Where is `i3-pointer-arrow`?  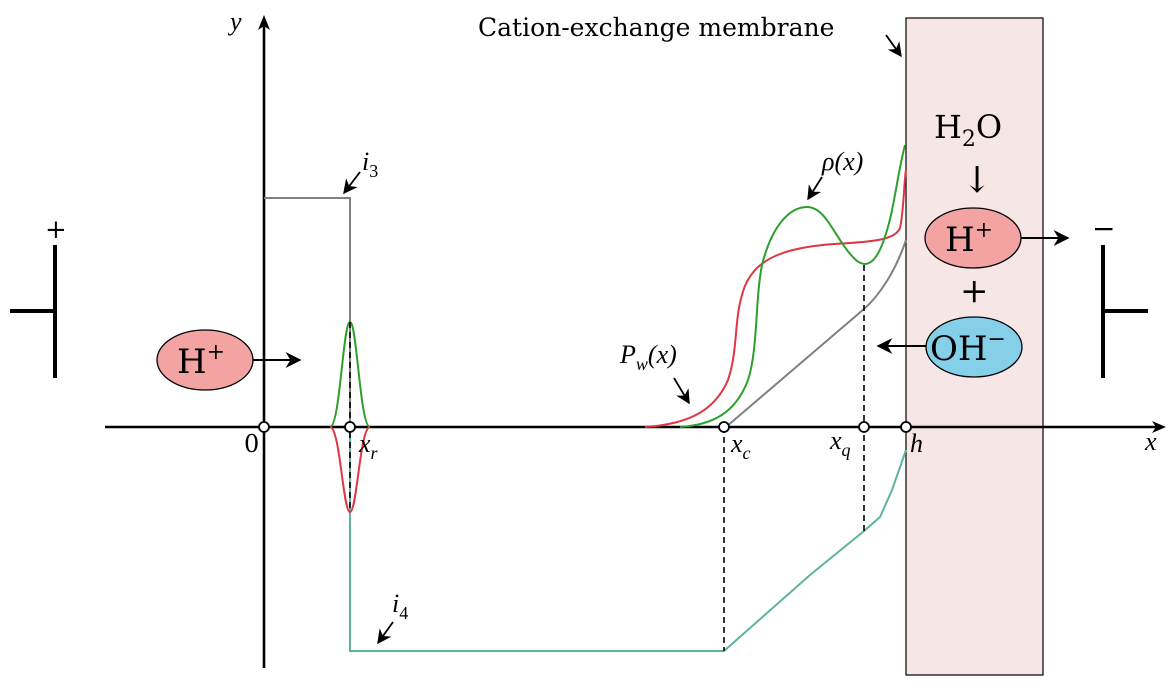
i3-pointer-arrow is located at coordinates (352, 183).